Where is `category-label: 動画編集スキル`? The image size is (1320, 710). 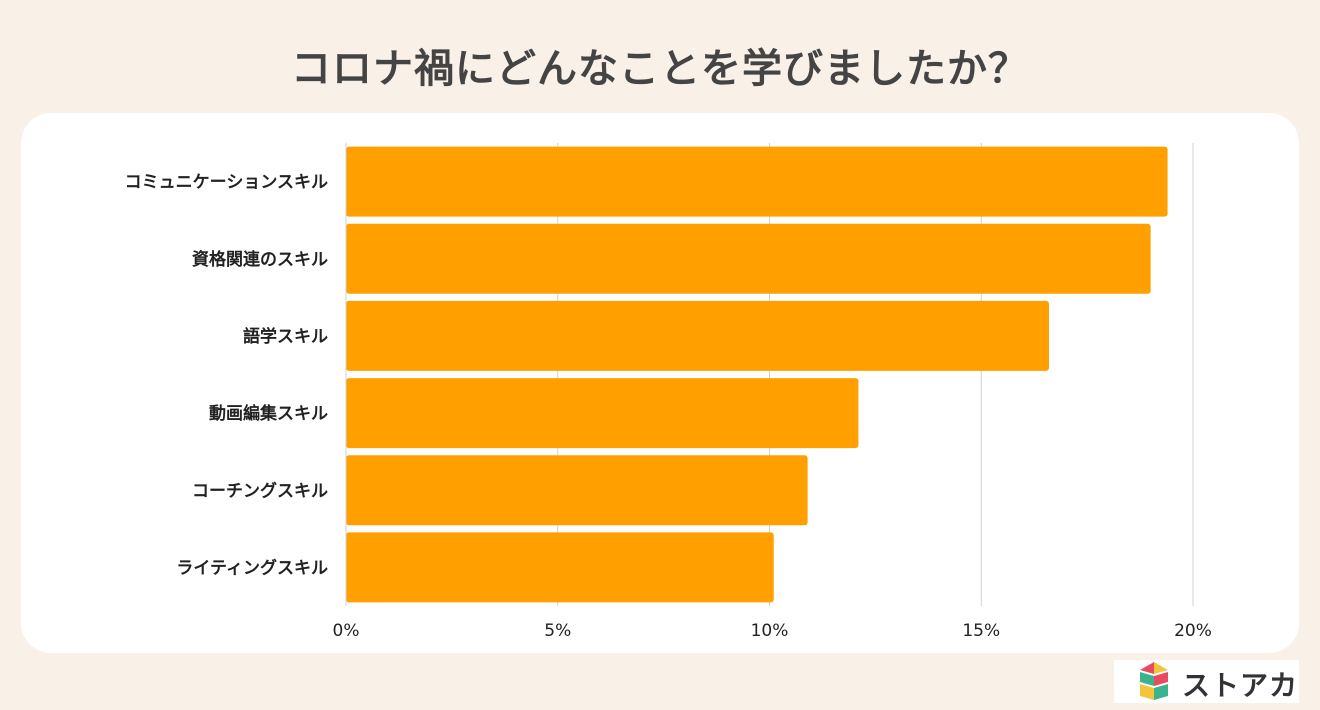 category-label: 動画編集スキル is located at coordinates (268, 413).